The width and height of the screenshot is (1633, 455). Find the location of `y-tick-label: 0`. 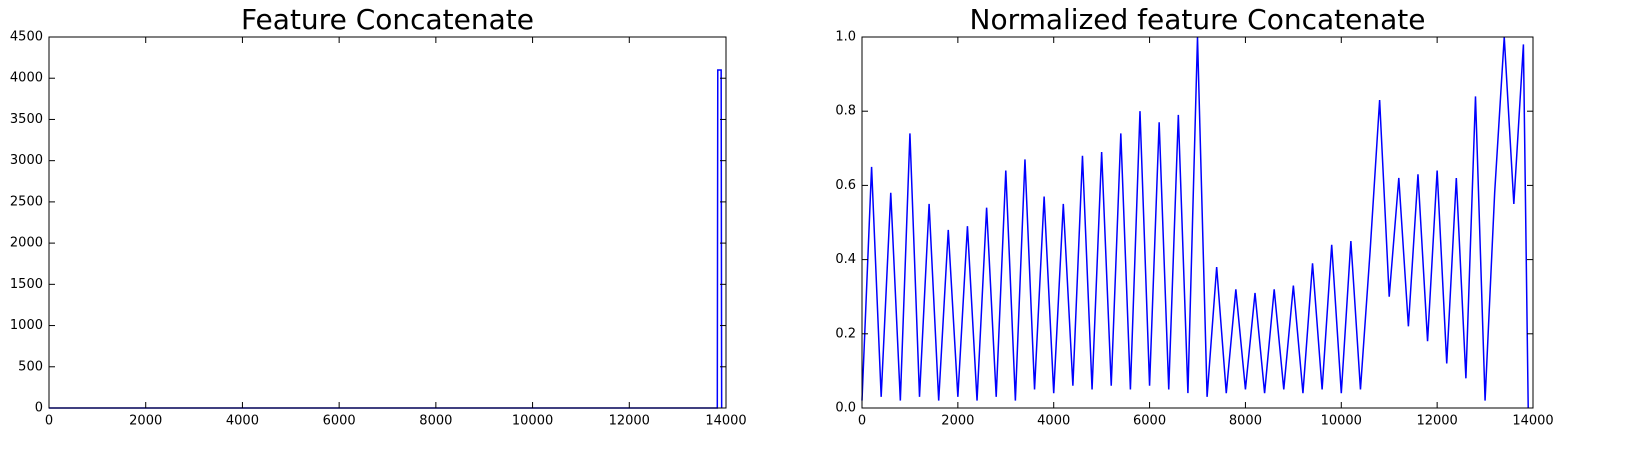

y-tick-label: 0 is located at coordinates (39, 408).